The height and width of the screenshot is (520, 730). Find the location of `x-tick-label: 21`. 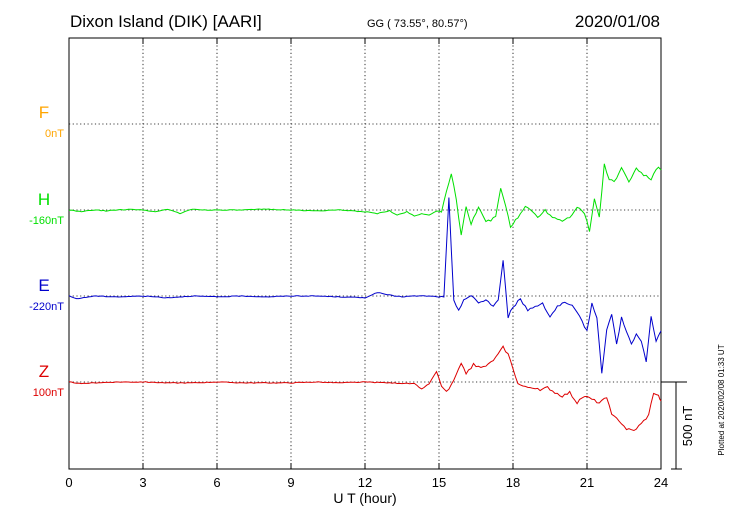

x-tick-label: 21 is located at coordinates (587, 482).